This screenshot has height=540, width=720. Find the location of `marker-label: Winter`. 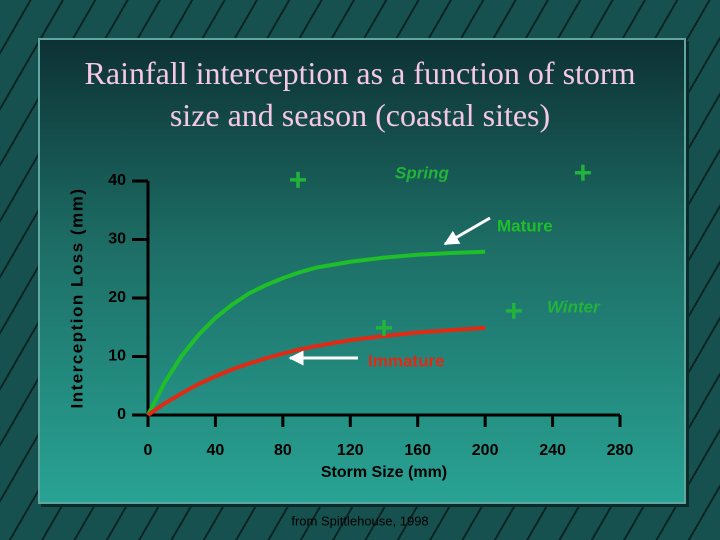

marker-label: Winter is located at coordinates (574, 306).